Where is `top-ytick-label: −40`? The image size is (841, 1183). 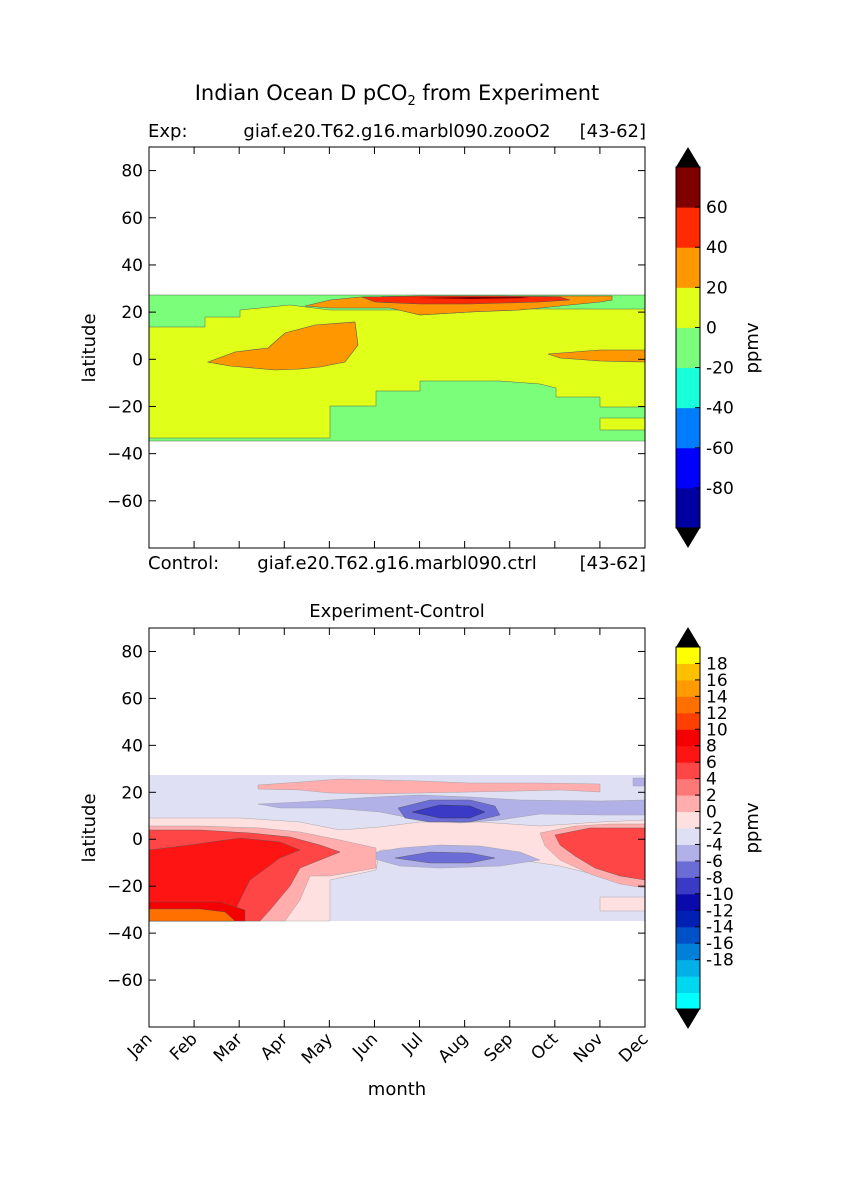
top-ytick-label: −40 is located at coordinates (125, 455).